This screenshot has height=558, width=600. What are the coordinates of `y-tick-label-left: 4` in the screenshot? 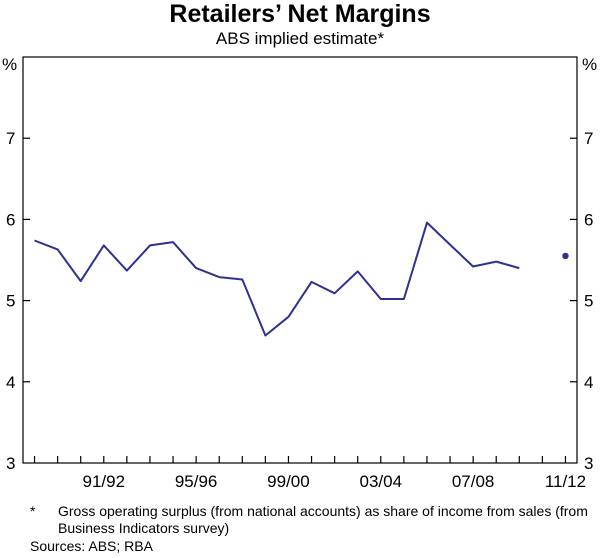 It's located at (10, 382).